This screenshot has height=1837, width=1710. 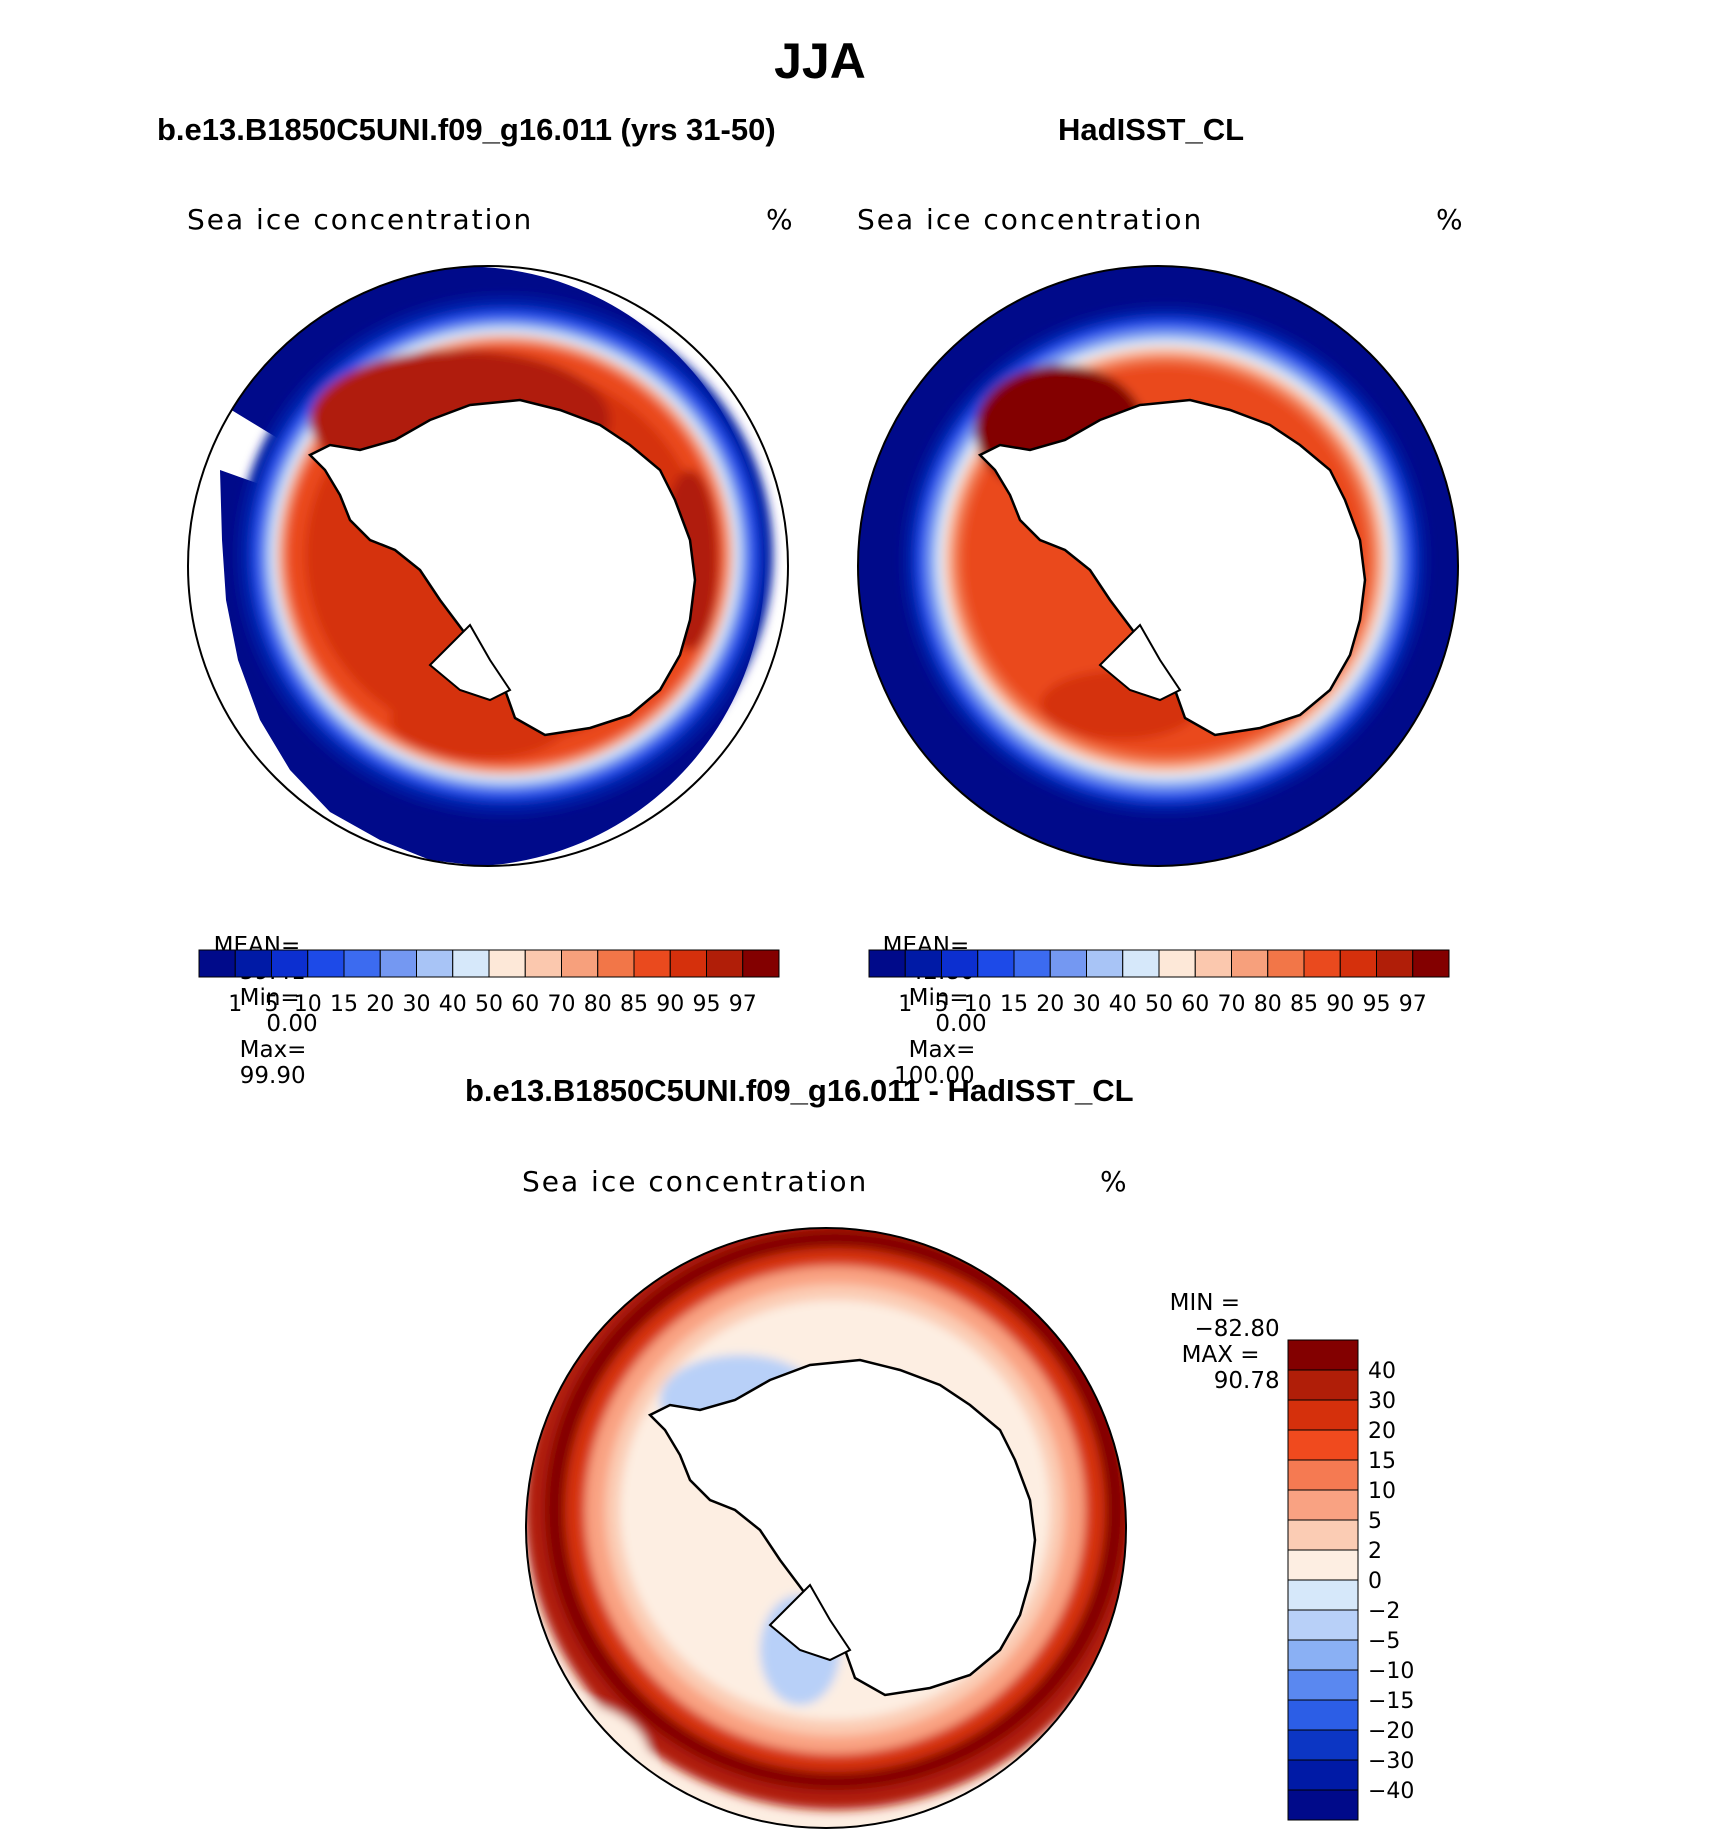 What do you see at coordinates (1205, 1303) in the screenshot?
I see `diff-min-label: MIN =` at bounding box center [1205, 1303].